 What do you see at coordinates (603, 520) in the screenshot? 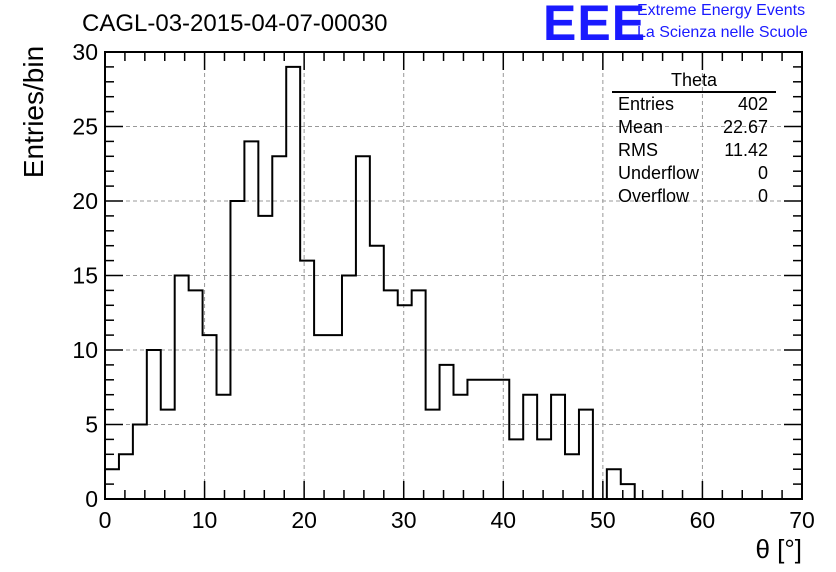
I see `x-tick-label: 50` at bounding box center [603, 520].